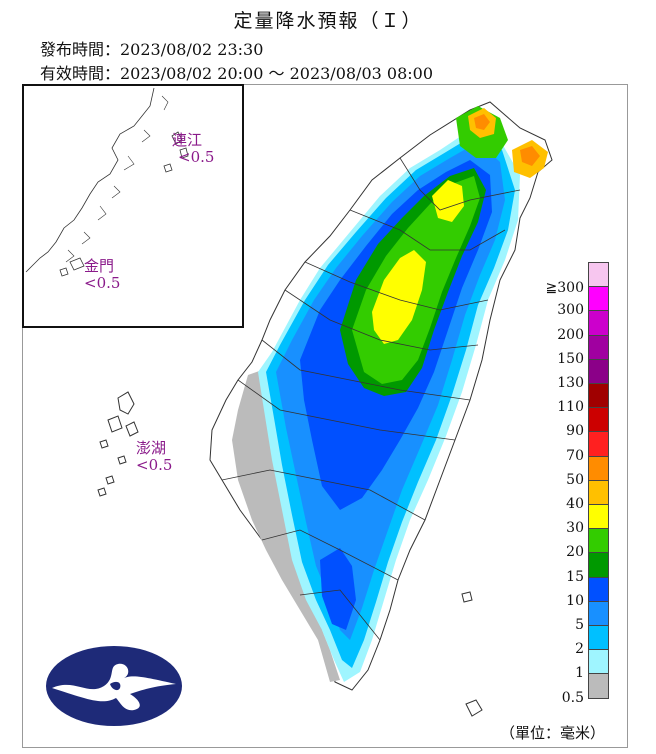 The image size is (656, 754). I want to click on cwb-cloud-logo-icon, so click(114, 686).